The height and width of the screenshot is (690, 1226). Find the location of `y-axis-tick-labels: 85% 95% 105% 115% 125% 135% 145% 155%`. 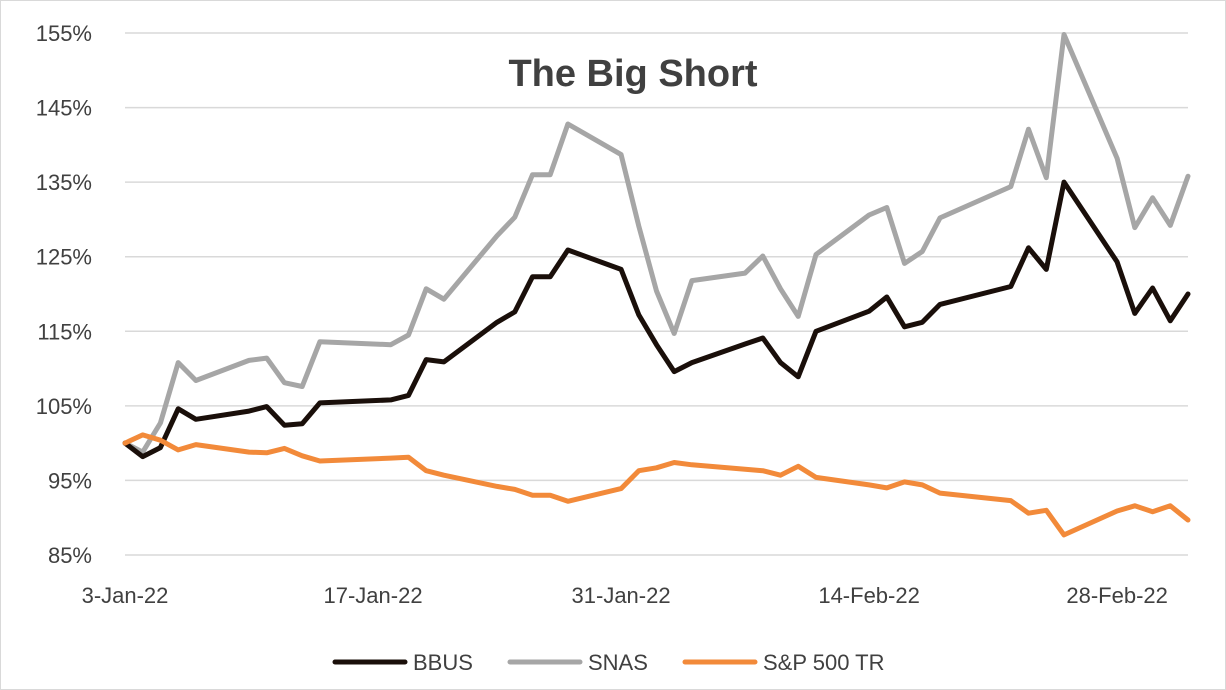

y-axis-tick-labels: 85% 95% 105% 115% 125% 135% 145% 155% is located at coordinates (64, 294).